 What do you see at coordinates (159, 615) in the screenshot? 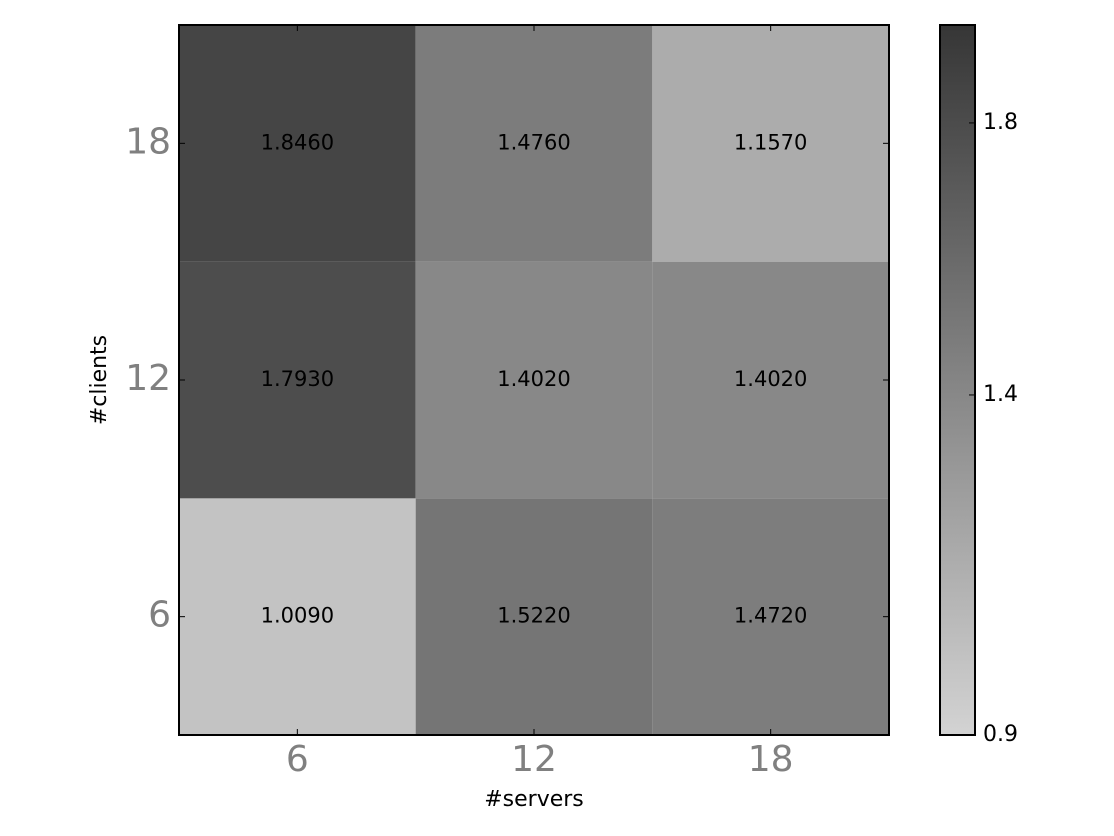
I see `y-tick-label: 6` at bounding box center [159, 615].